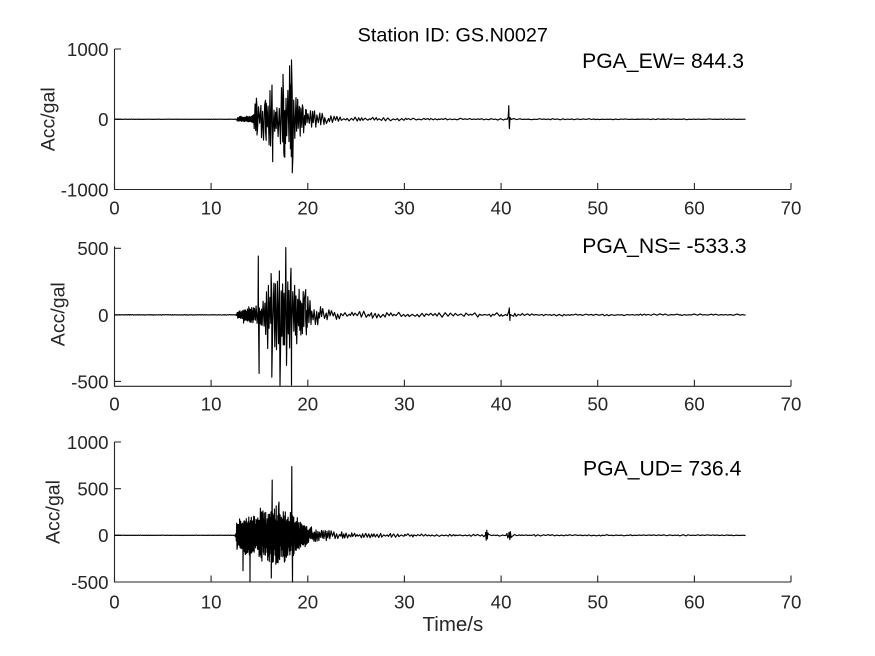  What do you see at coordinates (453, 35) in the screenshot?
I see `svg-text: Station ID: GS.N0027` at bounding box center [453, 35].